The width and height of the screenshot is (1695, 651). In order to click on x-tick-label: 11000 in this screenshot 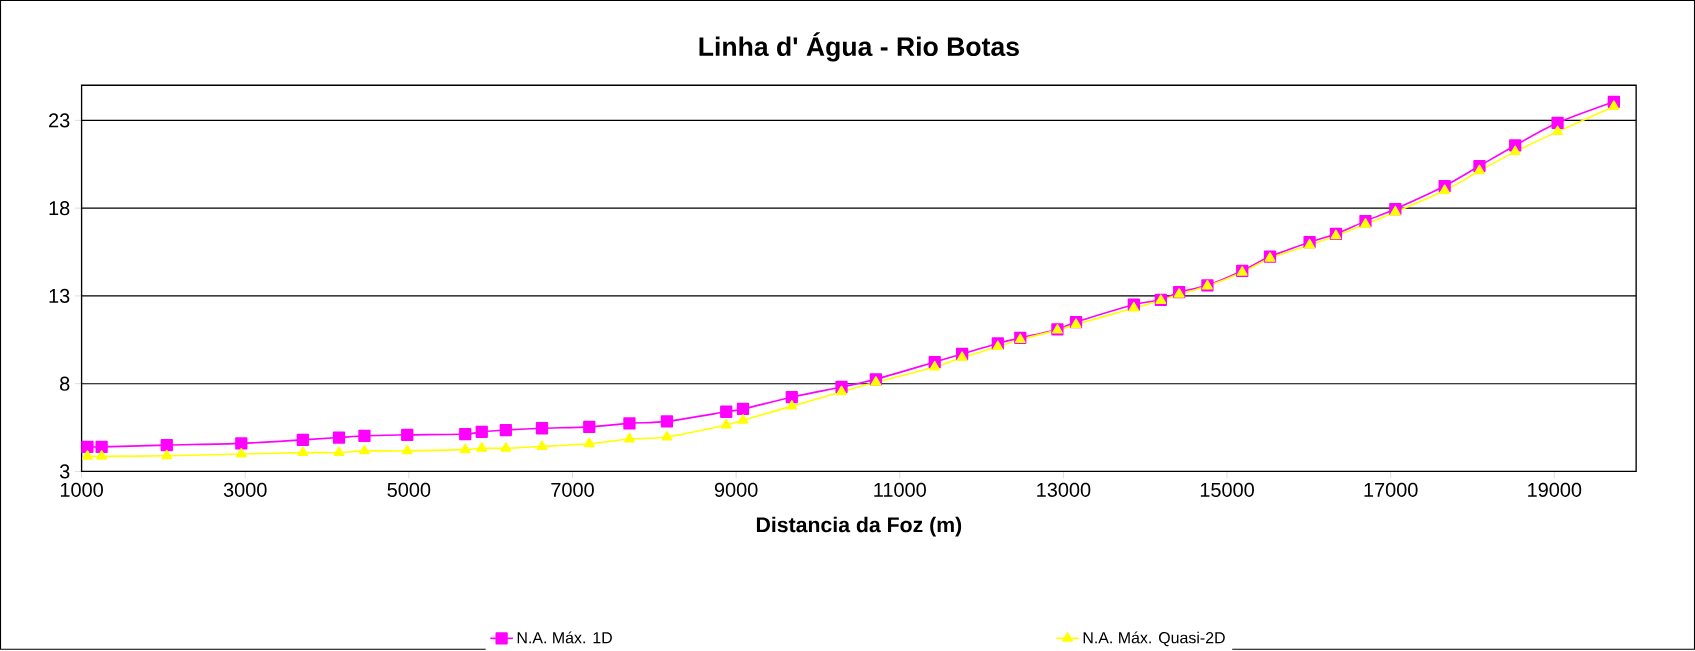, I will do `click(900, 490)`.